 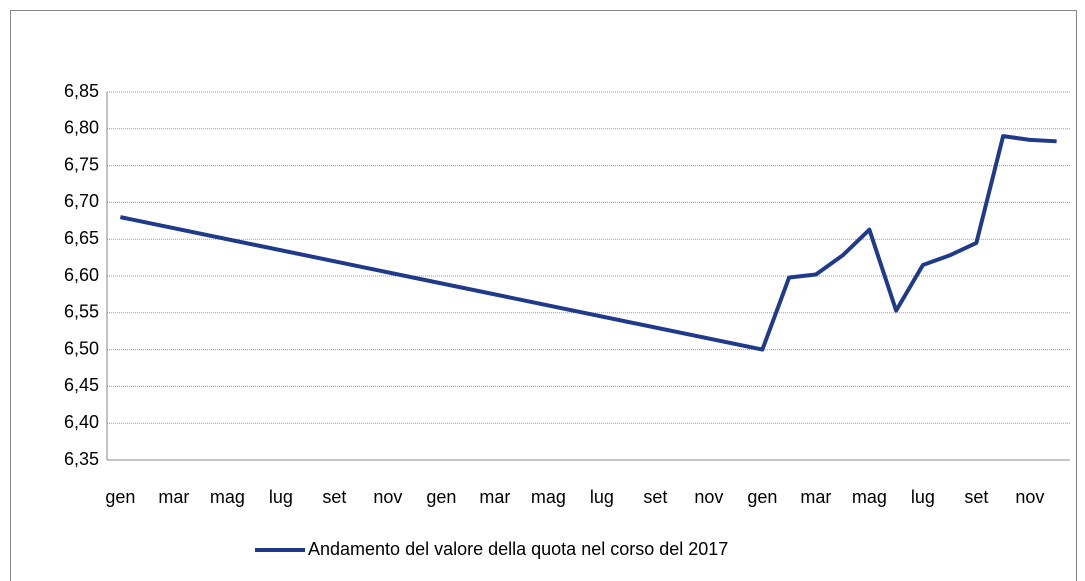 I want to click on y-tick-label: 6,75, so click(x=81, y=164).